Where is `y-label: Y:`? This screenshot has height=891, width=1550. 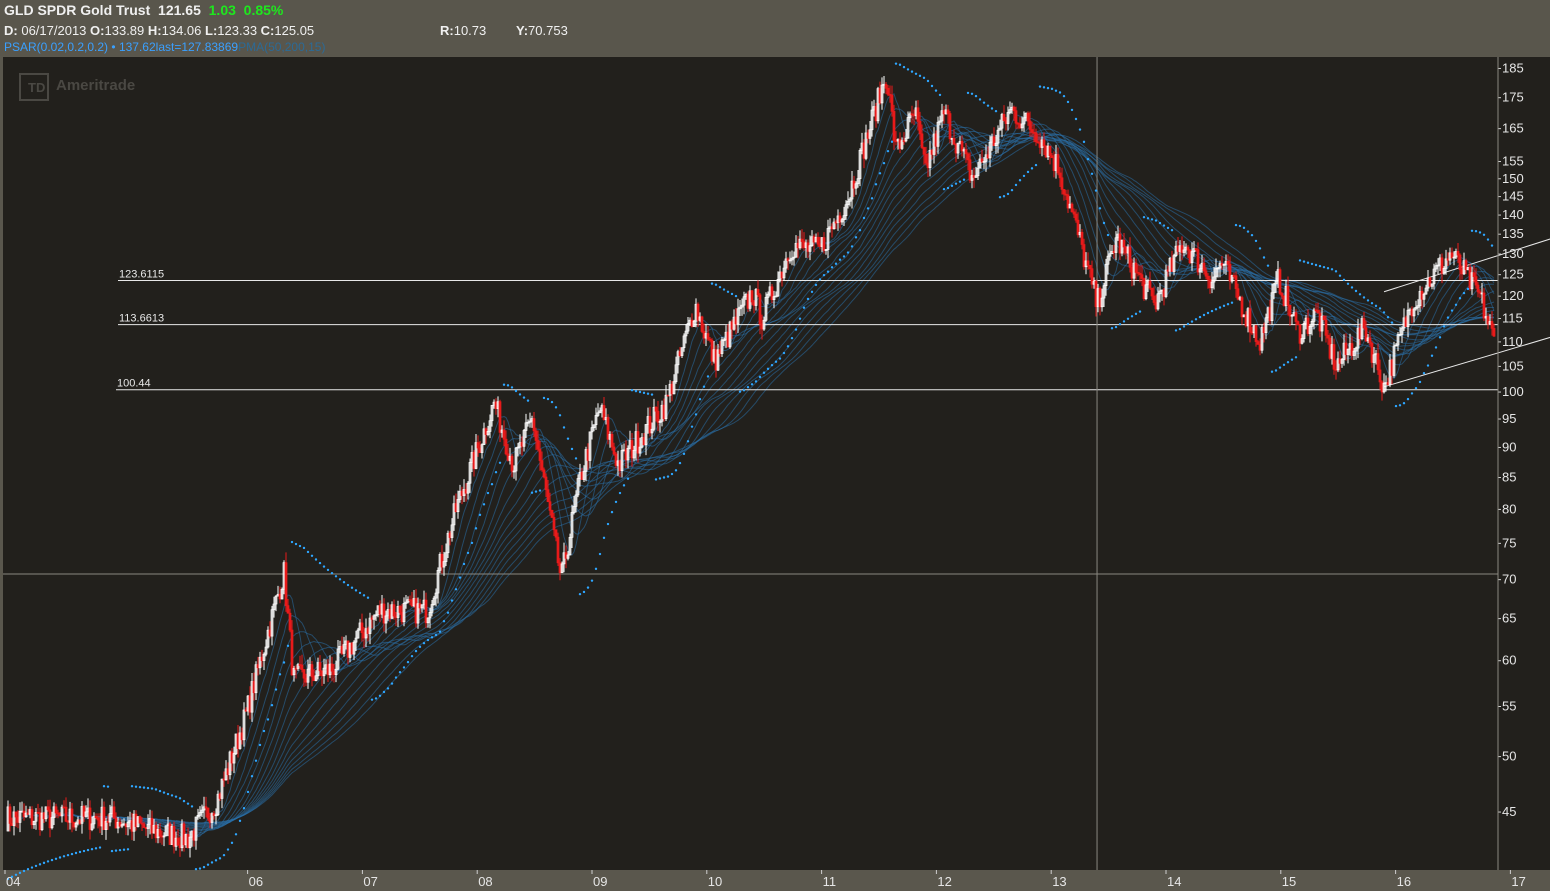 y-label: Y: is located at coordinates (522, 30).